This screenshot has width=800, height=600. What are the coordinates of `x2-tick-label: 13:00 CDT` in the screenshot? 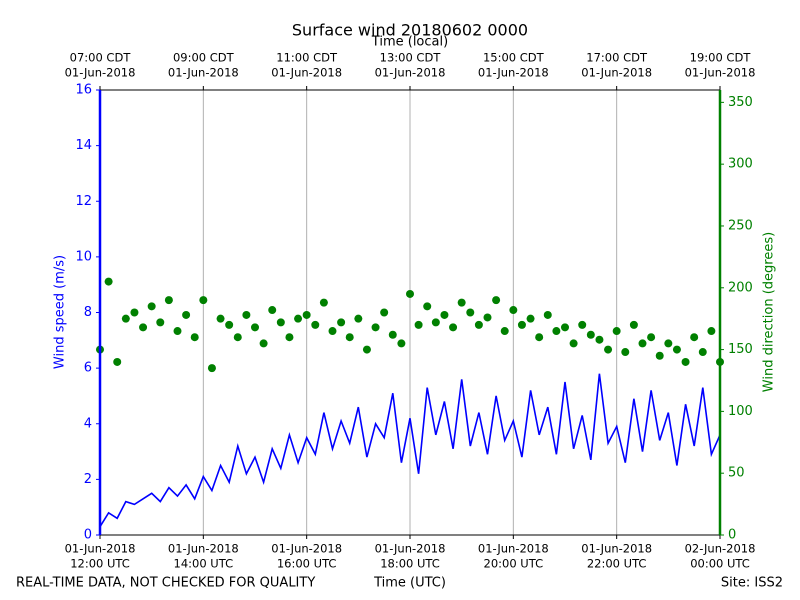 It's located at (411, 58).